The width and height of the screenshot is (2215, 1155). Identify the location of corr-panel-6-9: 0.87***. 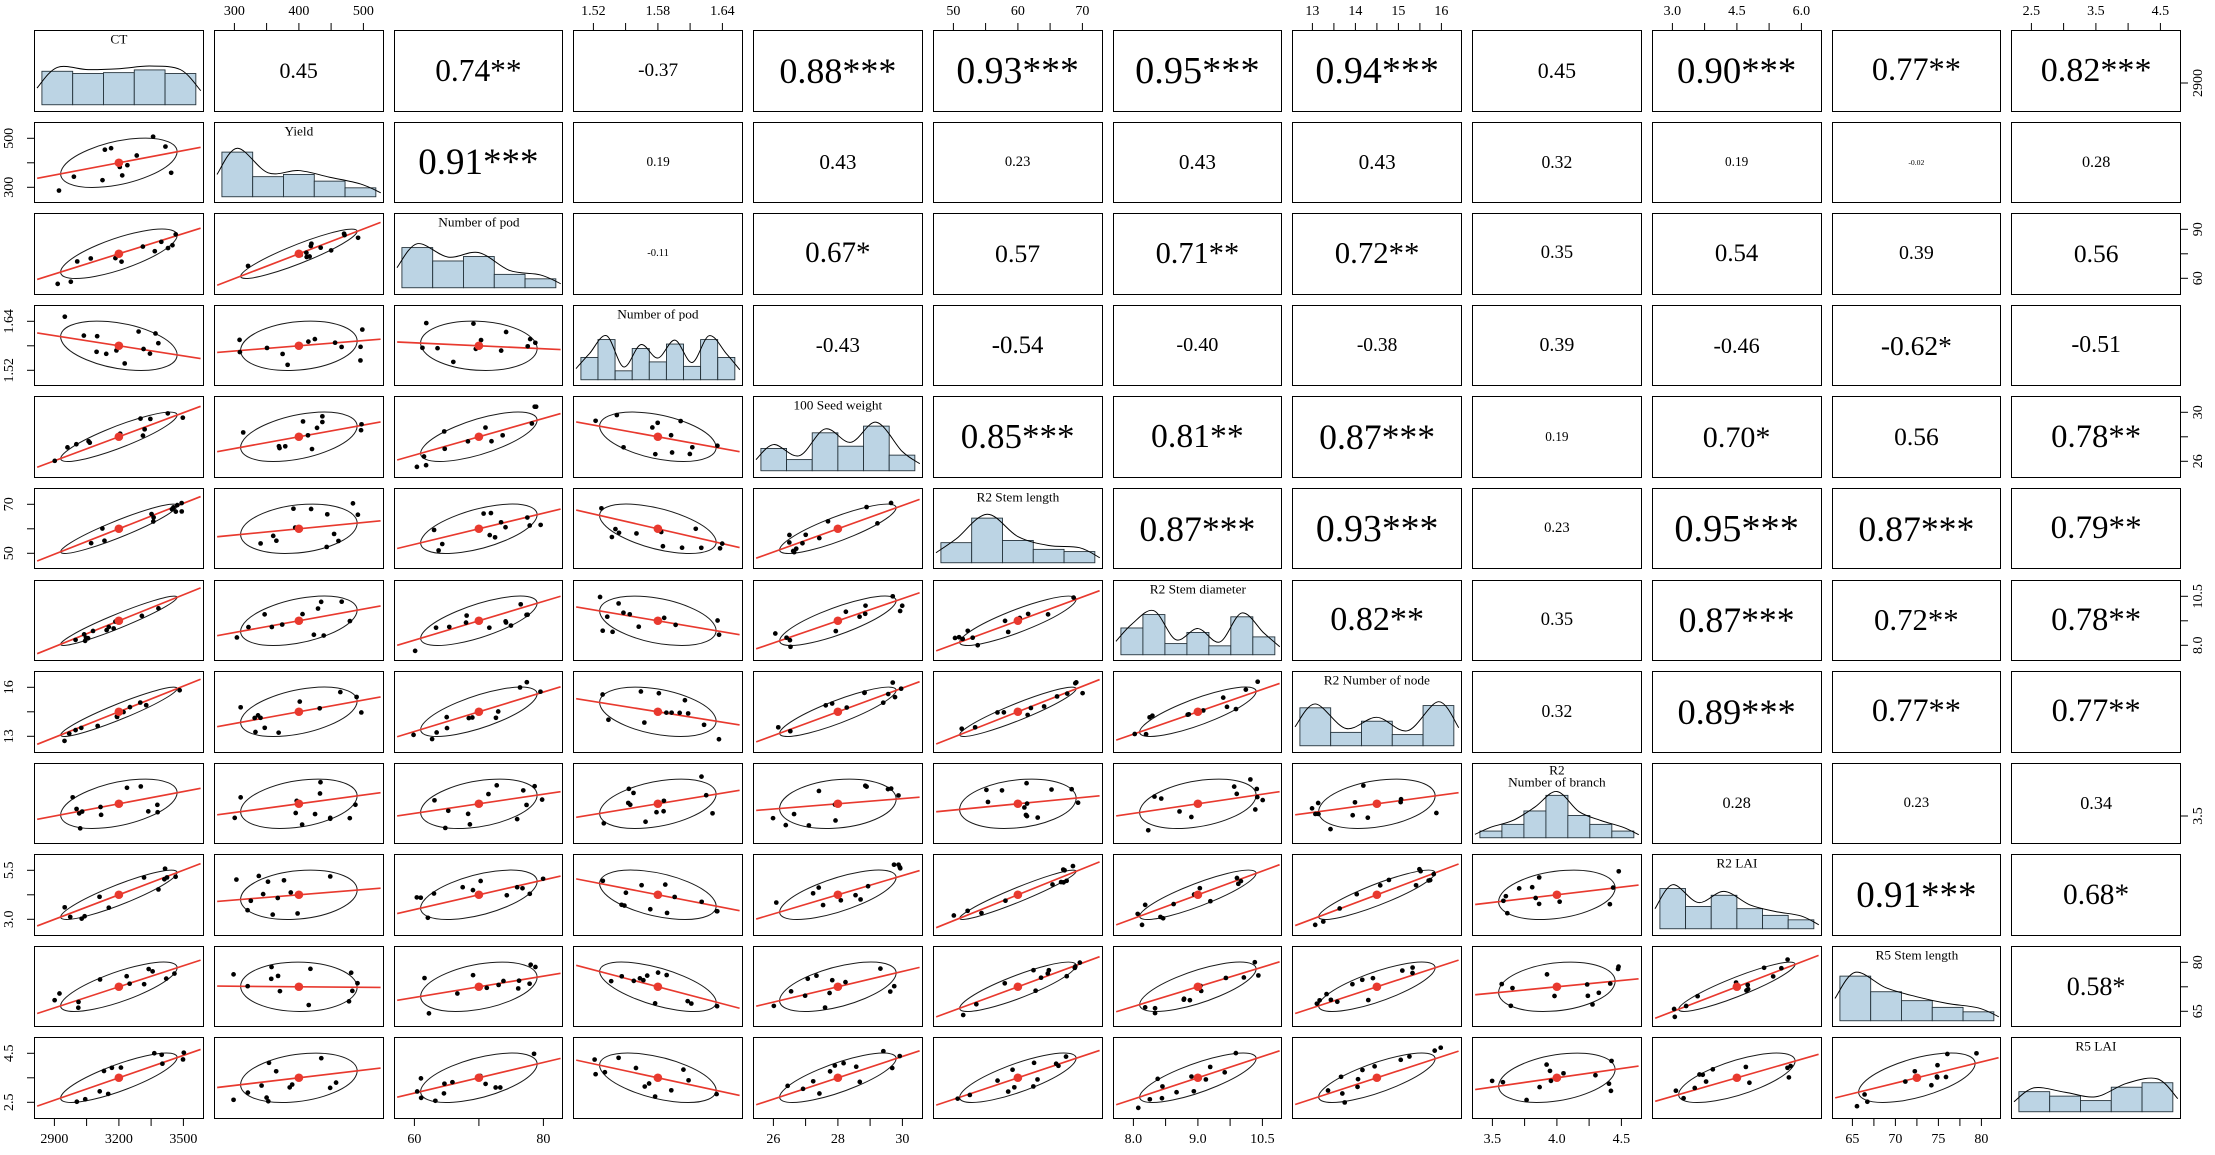
(1736, 620).